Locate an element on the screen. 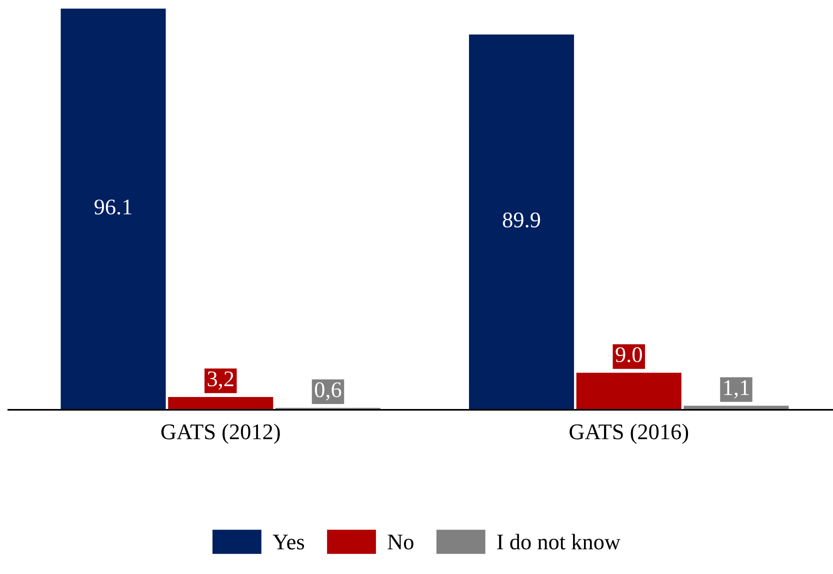  data-label: 89.9 is located at coordinates (521, 220).